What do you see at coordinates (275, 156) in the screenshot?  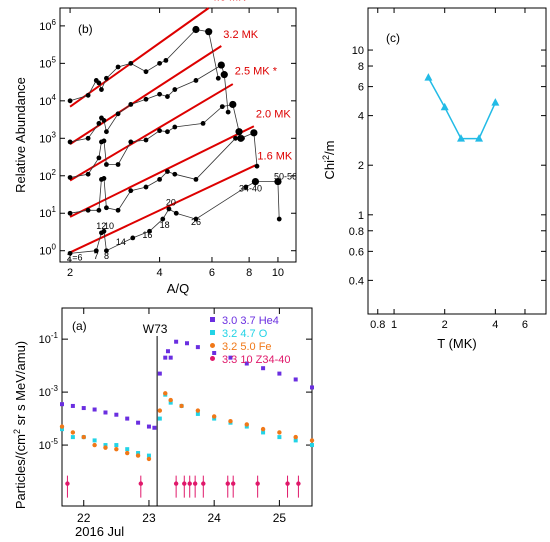 I see `panel-b-series-label: 1.6 MK` at bounding box center [275, 156].